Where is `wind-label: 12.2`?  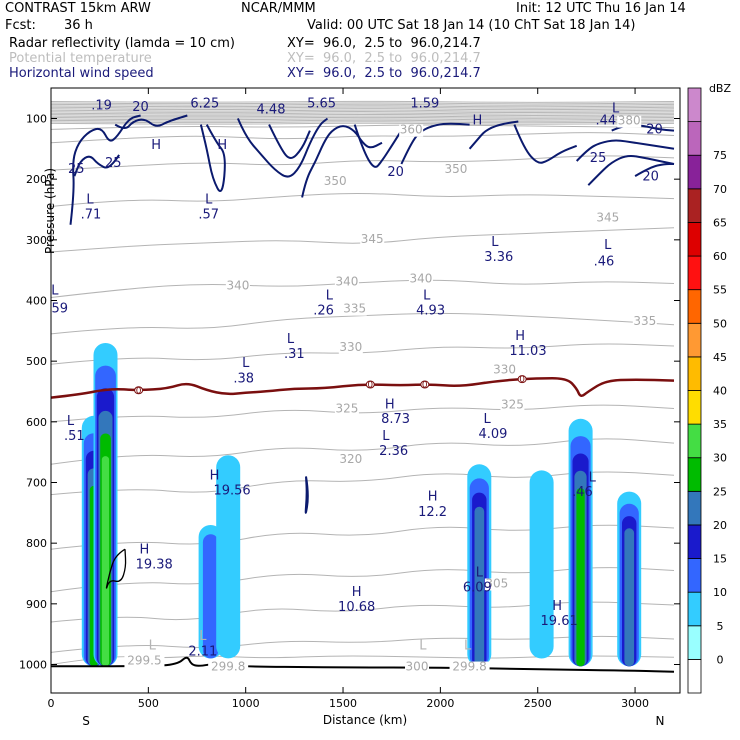
wind-label: 12.2 is located at coordinates (432, 512).